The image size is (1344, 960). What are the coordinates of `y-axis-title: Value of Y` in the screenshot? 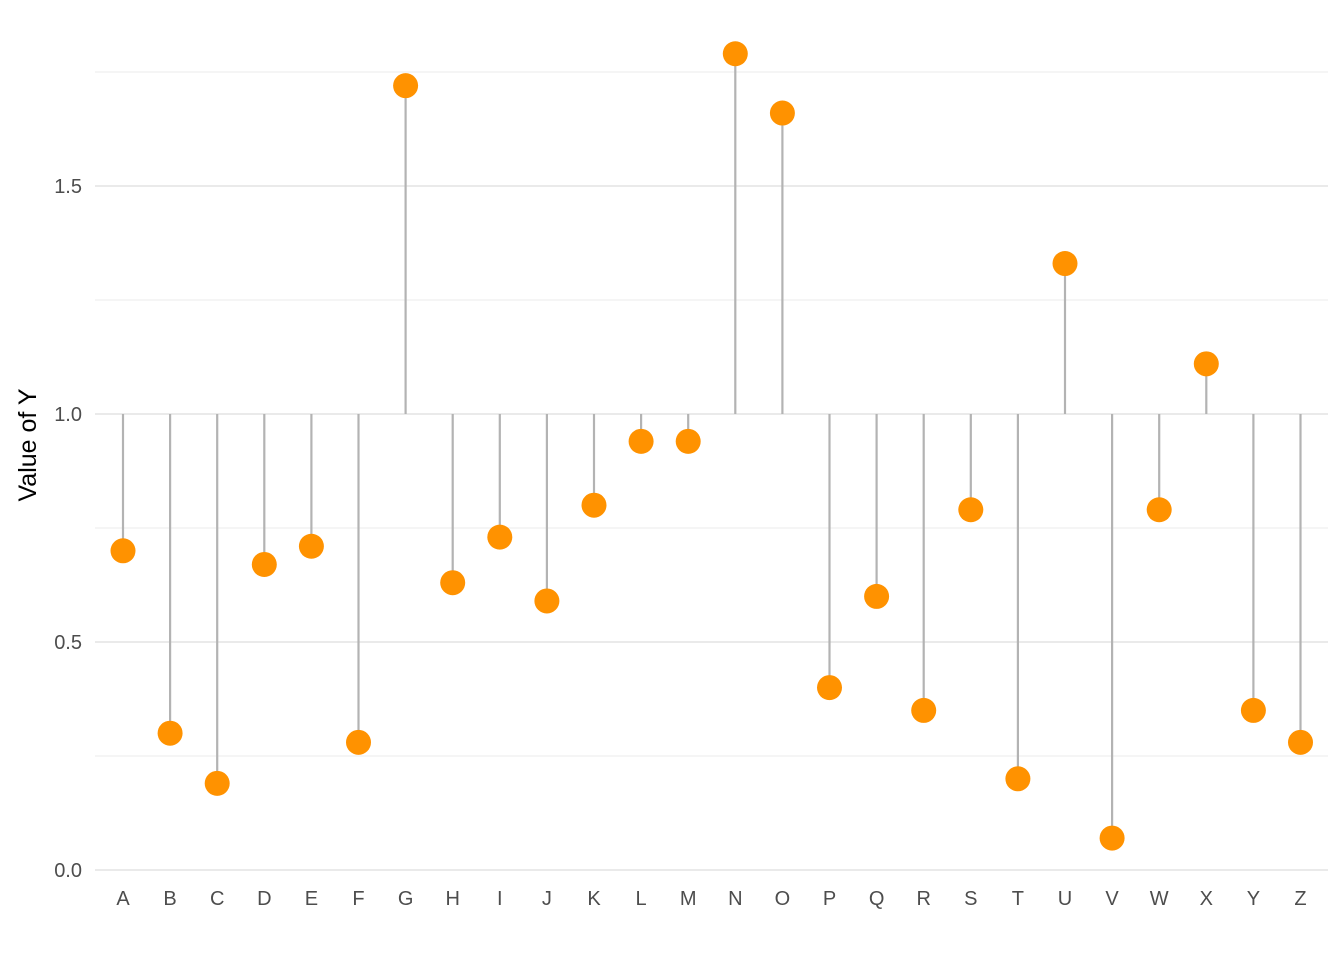 It's located at (28, 444).